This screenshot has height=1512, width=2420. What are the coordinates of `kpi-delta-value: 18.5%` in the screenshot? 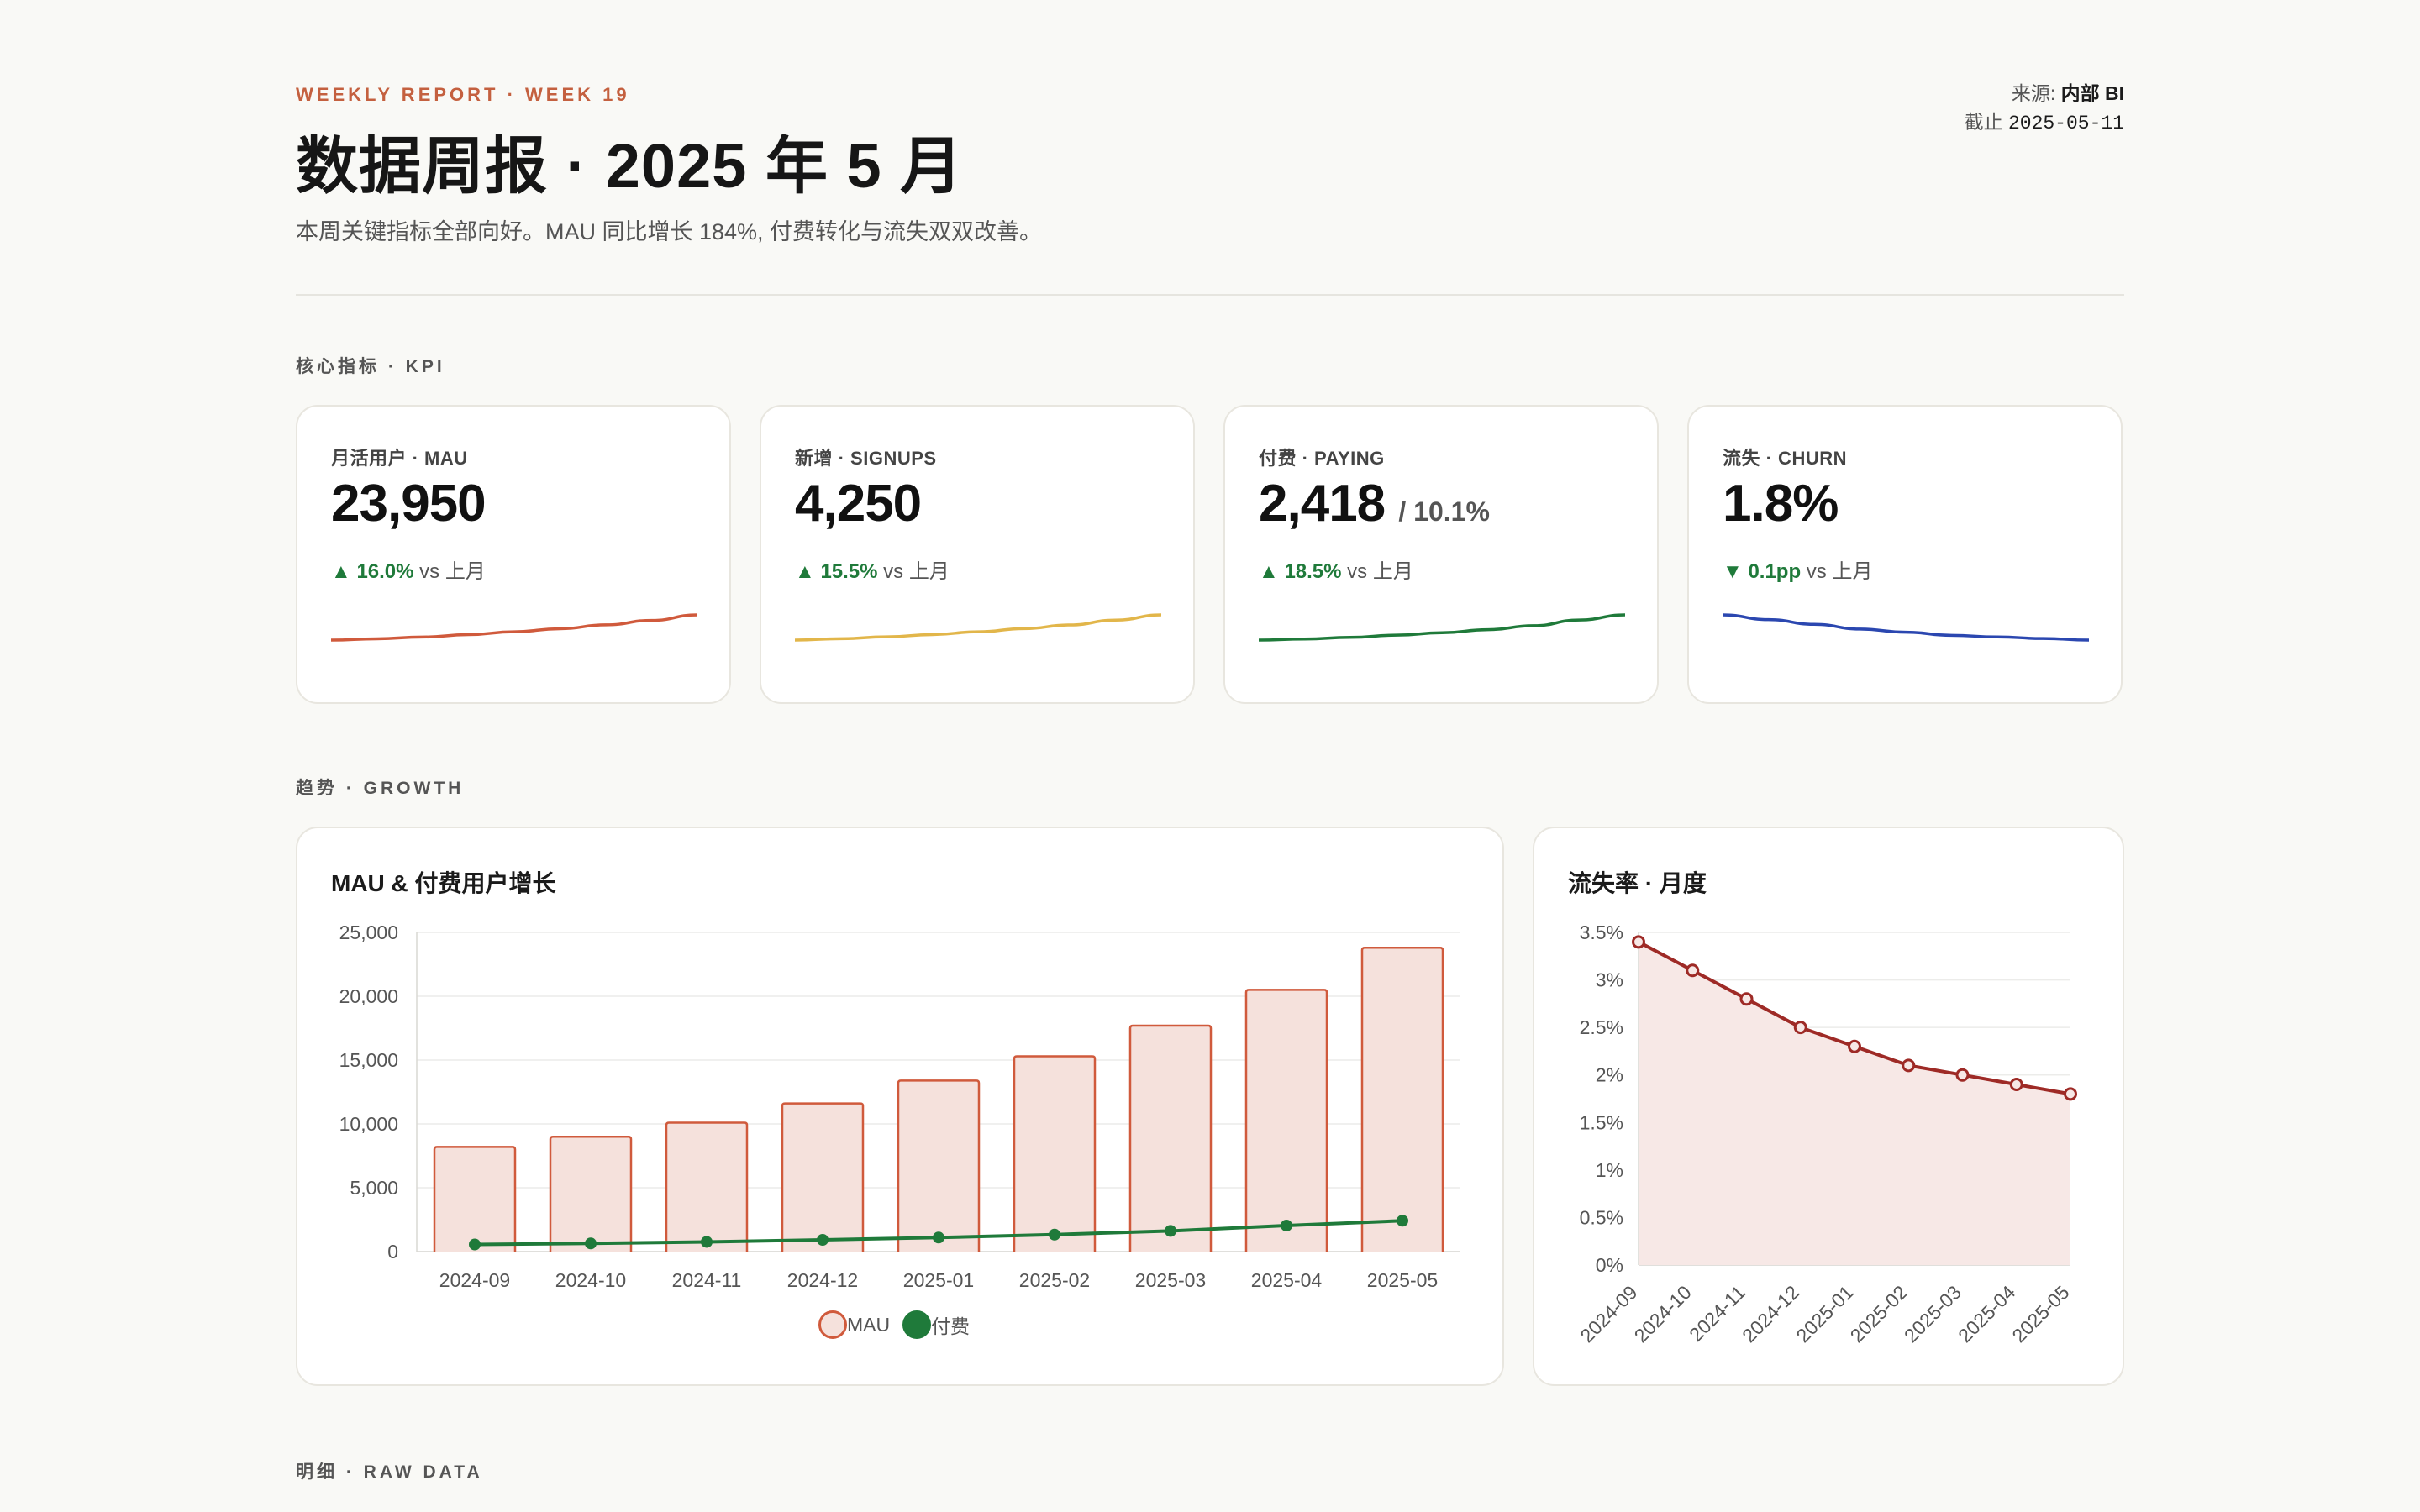 It's located at (1313, 571).